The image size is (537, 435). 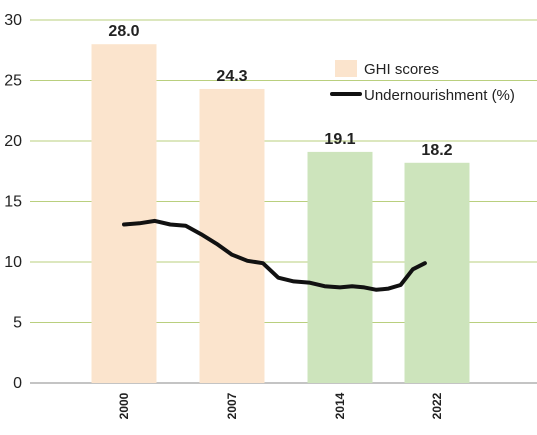 What do you see at coordinates (124, 405) in the screenshot?
I see `x-tick-label-2000: 2000` at bounding box center [124, 405].